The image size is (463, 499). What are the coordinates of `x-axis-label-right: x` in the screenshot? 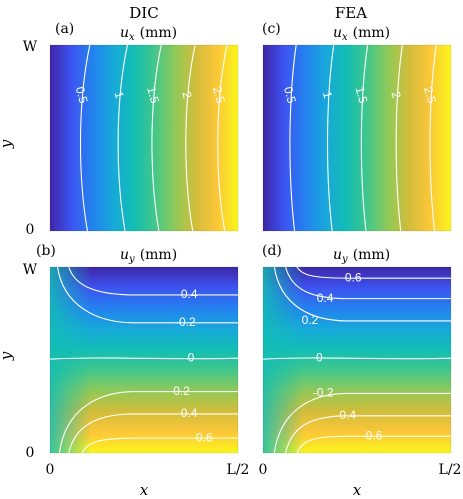 It's located at (357, 490).